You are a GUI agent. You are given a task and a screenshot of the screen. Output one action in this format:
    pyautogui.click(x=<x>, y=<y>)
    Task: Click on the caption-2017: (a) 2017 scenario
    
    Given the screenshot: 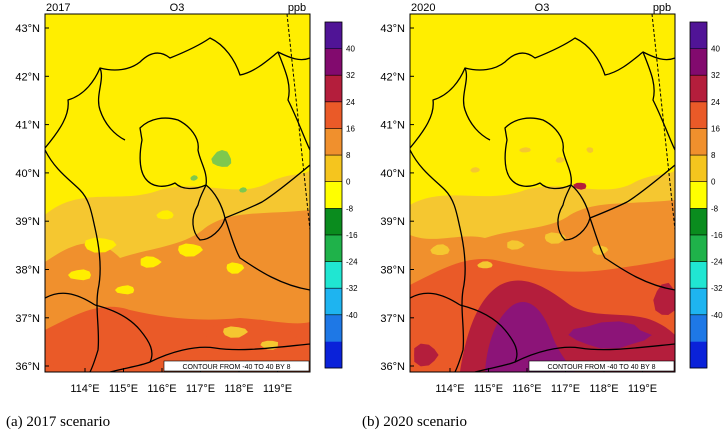 What is the action you would take?
    pyautogui.click(x=58, y=422)
    